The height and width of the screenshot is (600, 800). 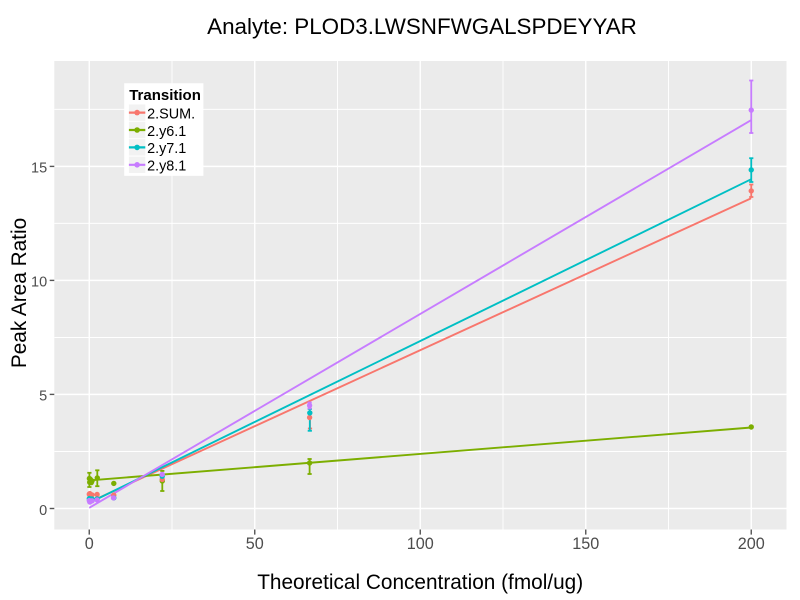 What do you see at coordinates (39, 283) in the screenshot?
I see `svg-text: 10` at bounding box center [39, 283].